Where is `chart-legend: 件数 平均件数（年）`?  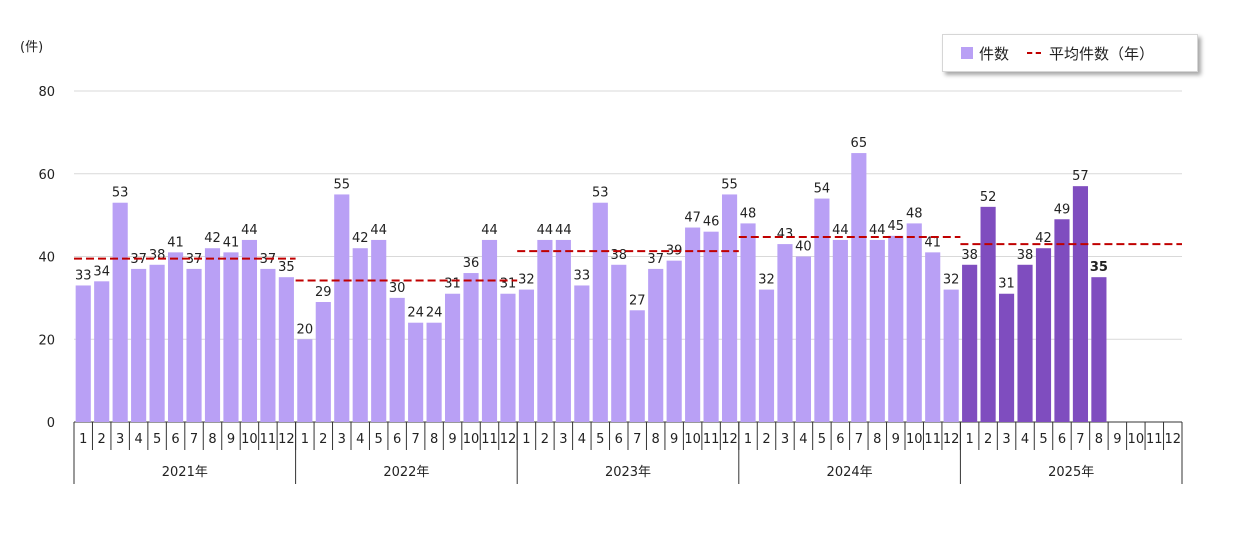 chart-legend: 件数 平均件数（年） is located at coordinates (1070, 53).